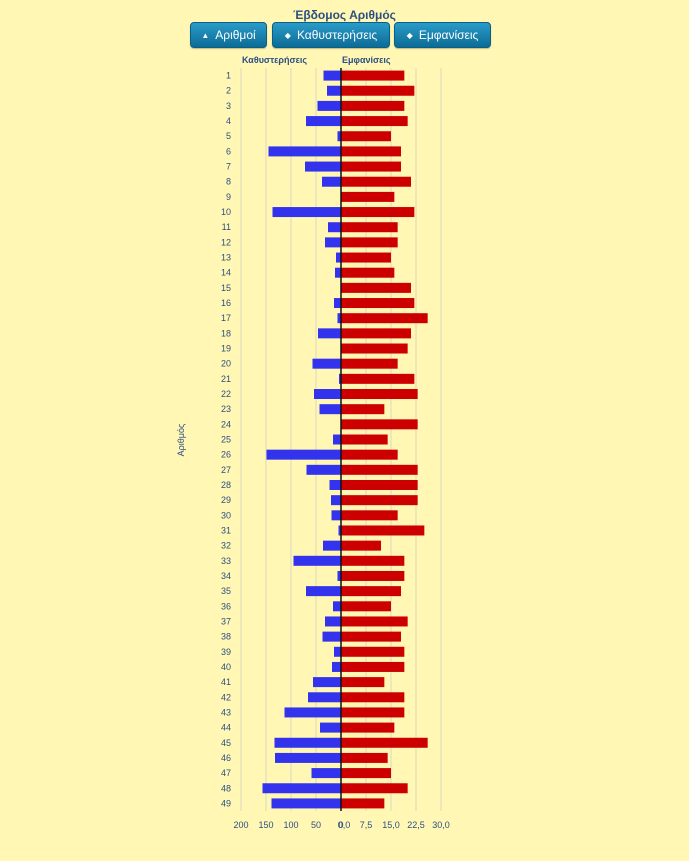 Image resolution: width=689 pixels, height=861 pixels. Describe the element at coordinates (226, 621) in the screenshot. I see `category-label: 37` at that location.